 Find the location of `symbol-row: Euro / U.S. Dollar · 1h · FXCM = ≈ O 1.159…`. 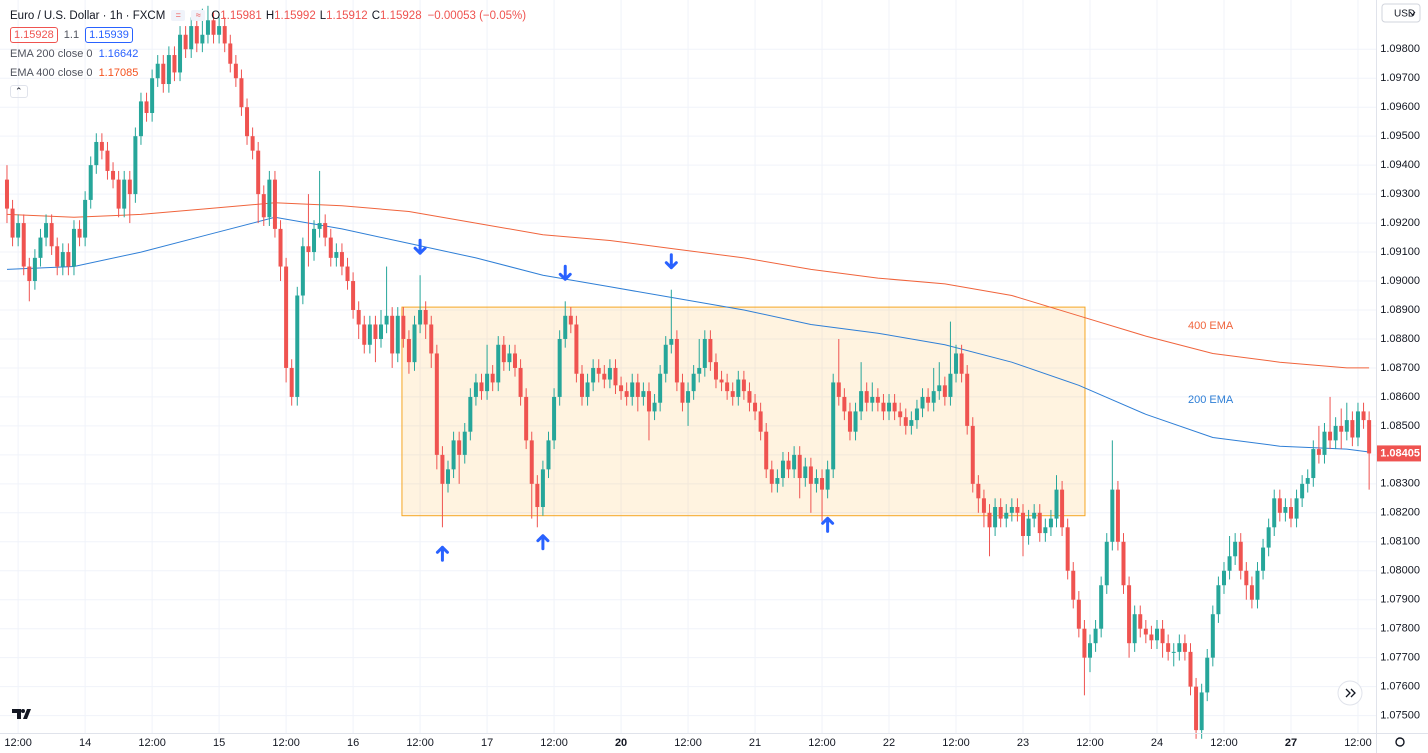

symbol-row: Euro / U.S. Dollar · 1h · FXCM = ≈ O 1.159… is located at coordinates (268, 15).